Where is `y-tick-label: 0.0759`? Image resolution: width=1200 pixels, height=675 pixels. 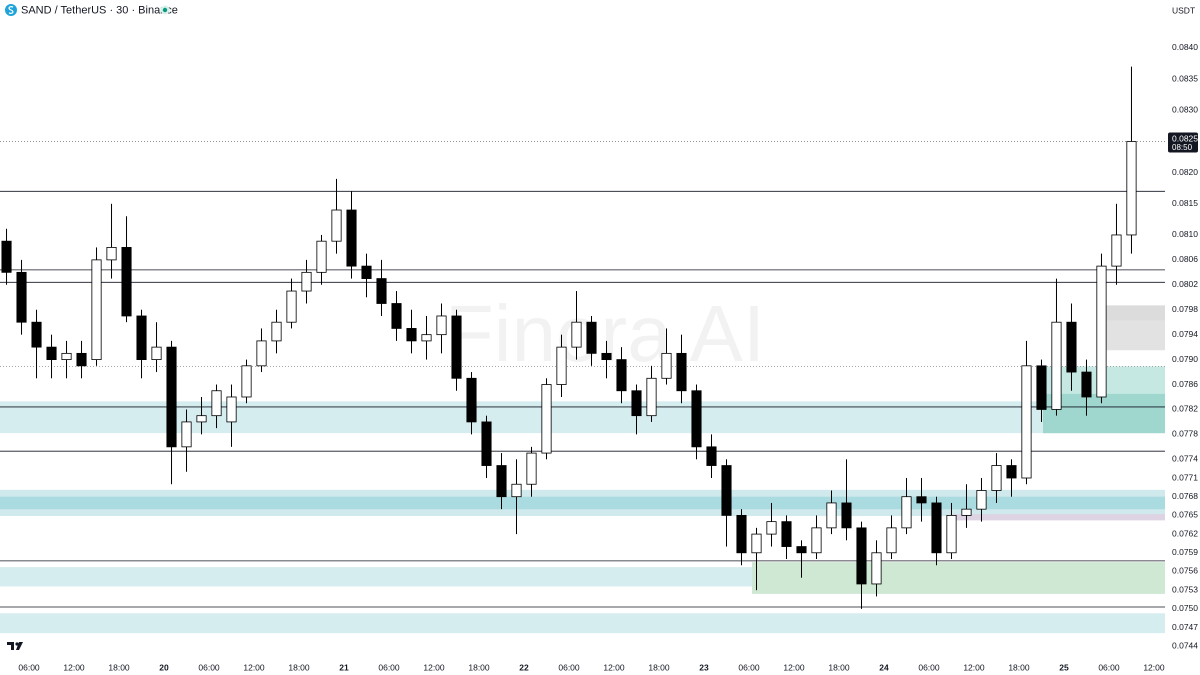
y-tick-label: 0.0759 is located at coordinates (1185, 552).